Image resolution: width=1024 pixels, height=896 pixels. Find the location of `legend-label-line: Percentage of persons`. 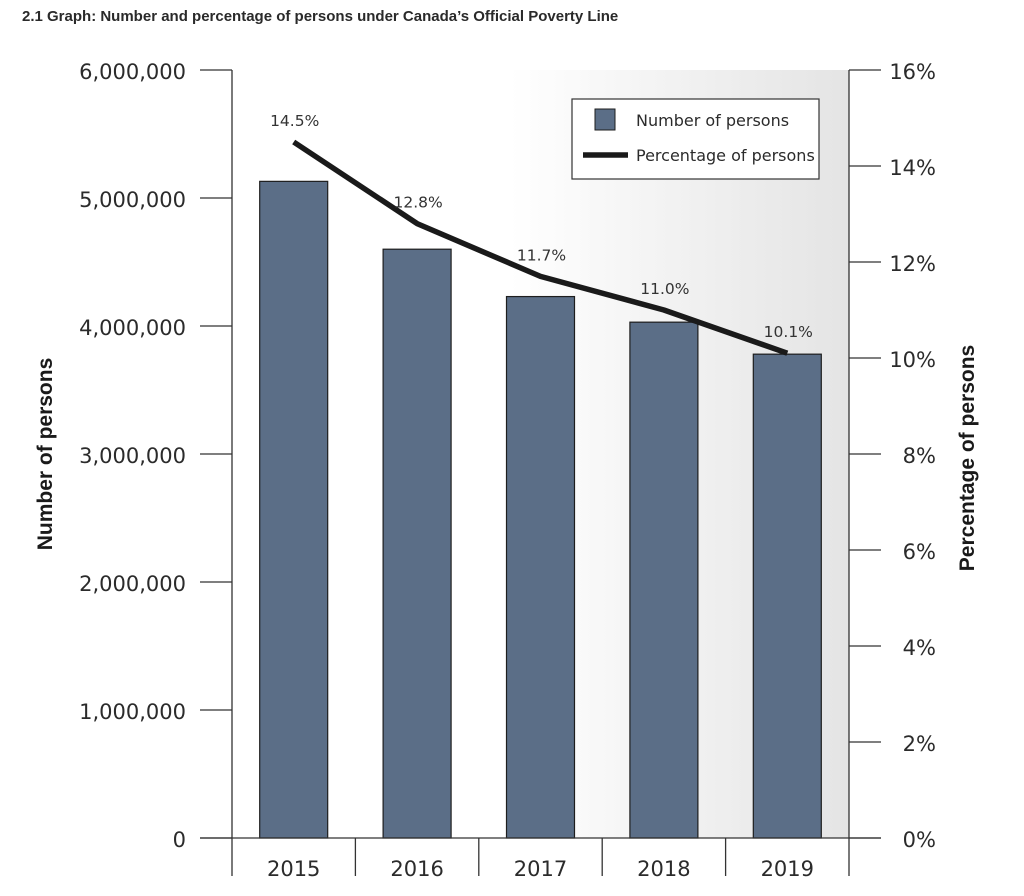

legend-label-line: Percentage of persons is located at coordinates (725, 155).